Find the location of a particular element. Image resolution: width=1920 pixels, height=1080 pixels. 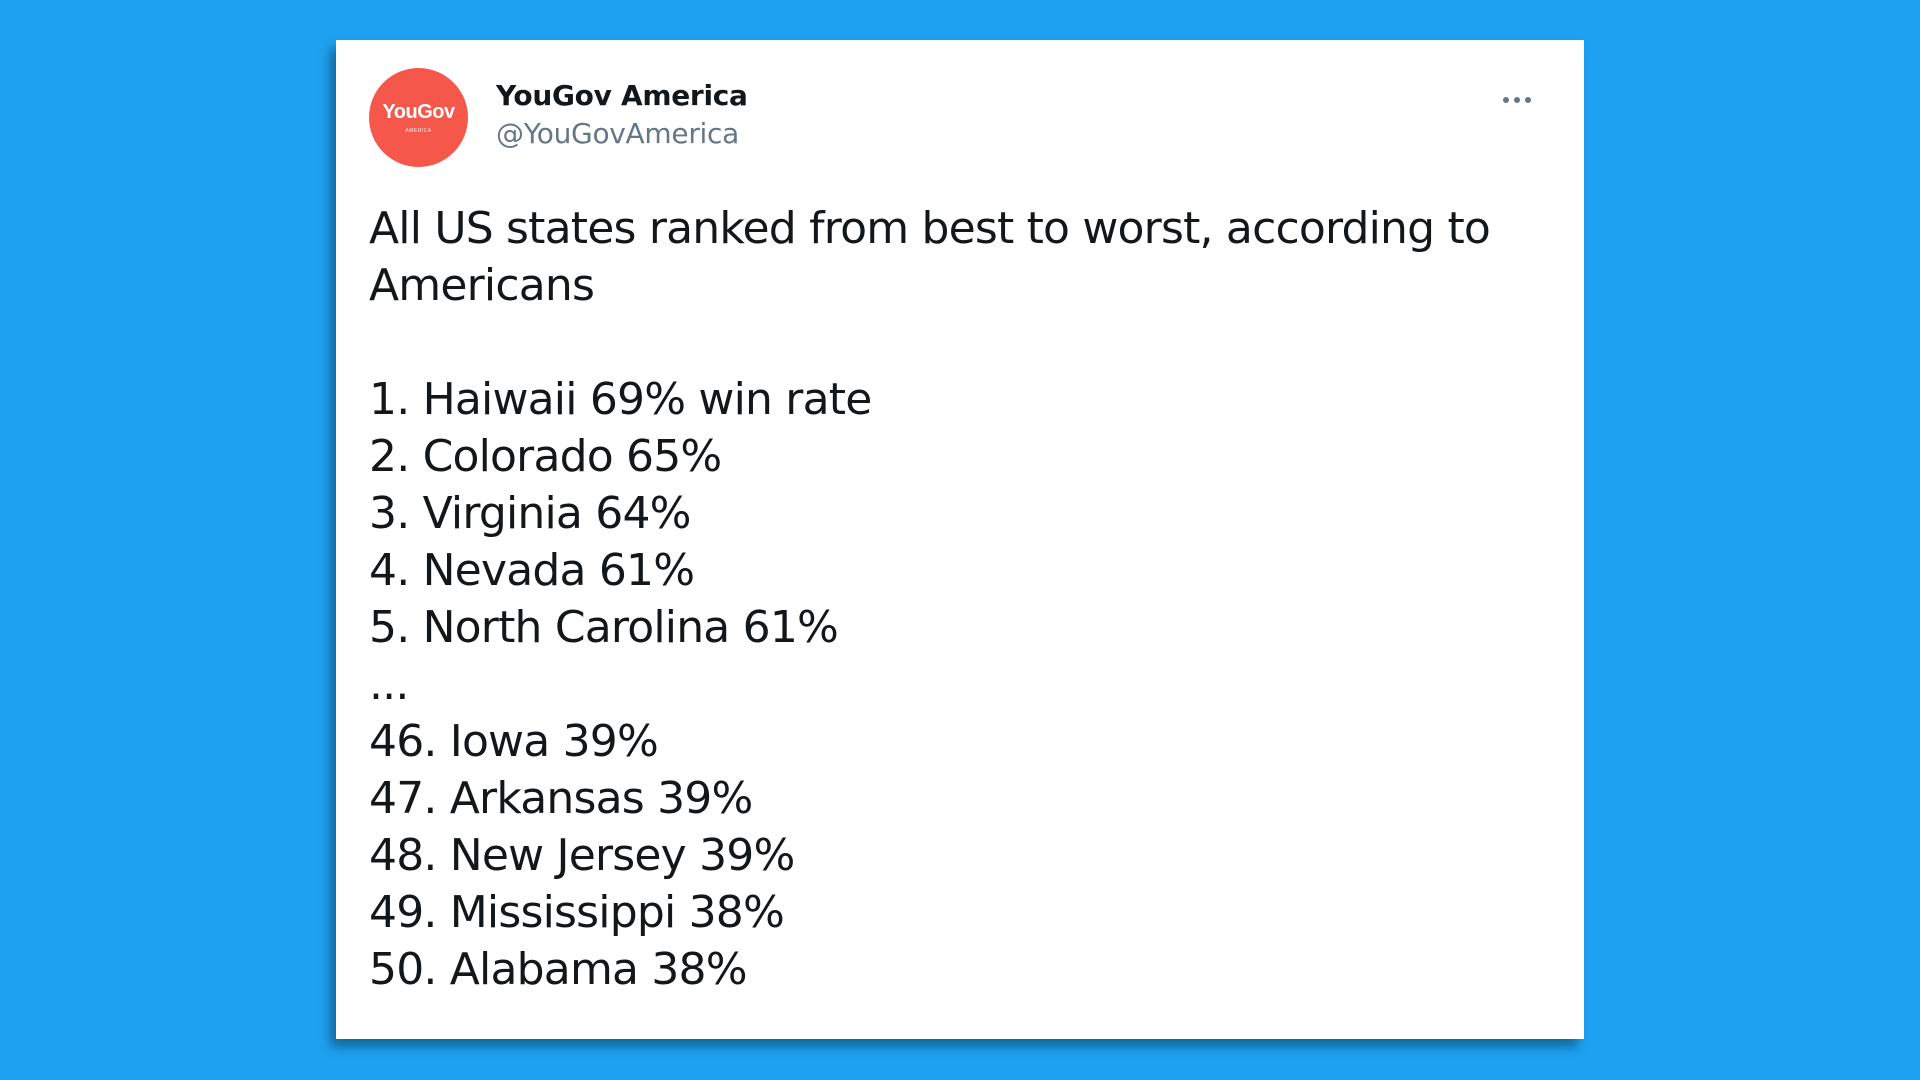

author-display-name: YouGov America is located at coordinates (622, 95).